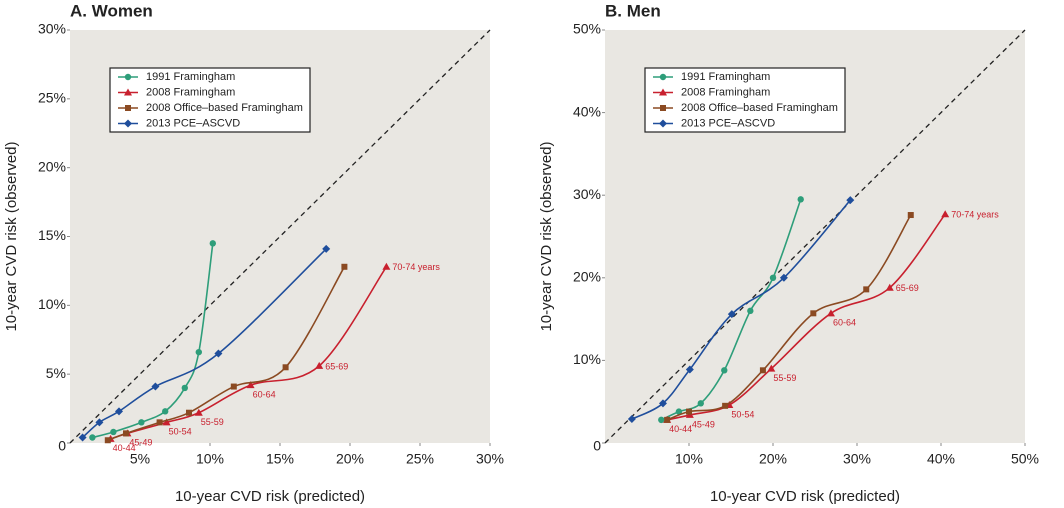 Image resolution: width=1064 pixels, height=508 pixels. What do you see at coordinates (140, 459) in the screenshot?
I see `x-tick-label: 5%` at bounding box center [140, 459].